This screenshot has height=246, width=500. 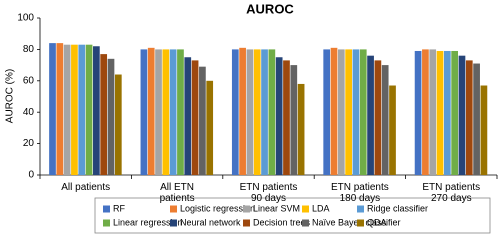 I want to click on legend-label: LDA, so click(x=321, y=208).